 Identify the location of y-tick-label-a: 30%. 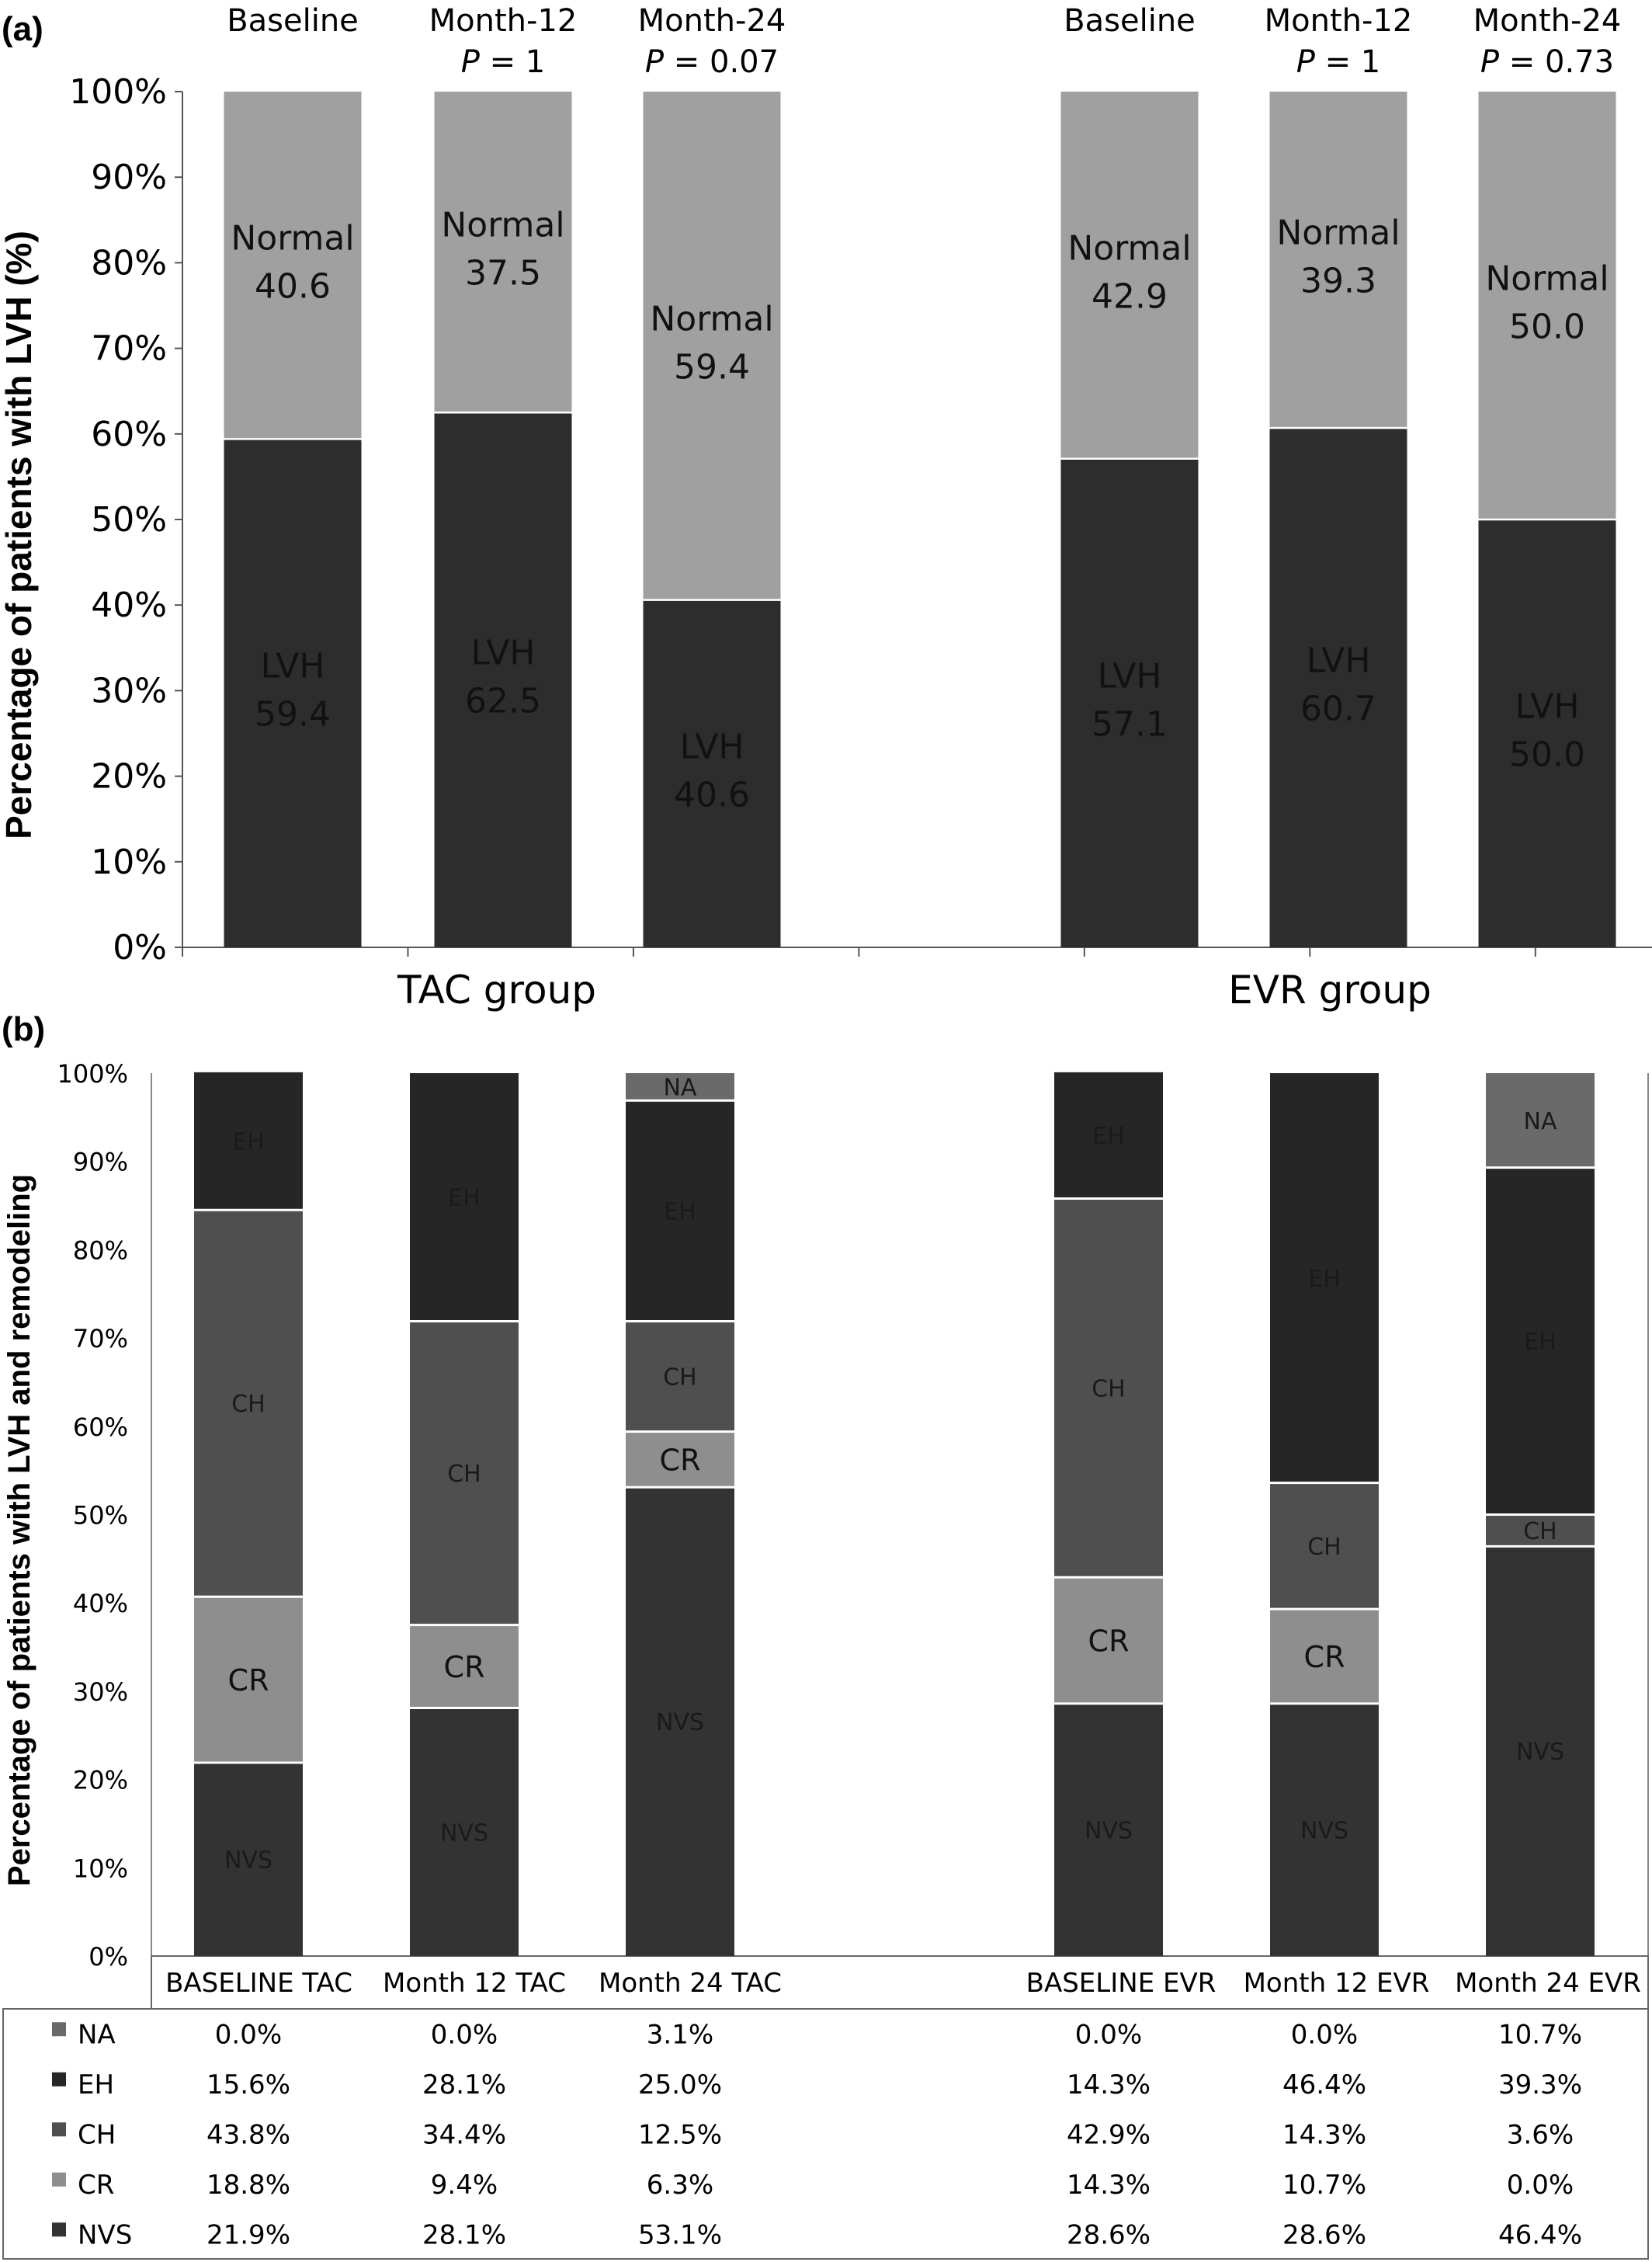
(129, 691).